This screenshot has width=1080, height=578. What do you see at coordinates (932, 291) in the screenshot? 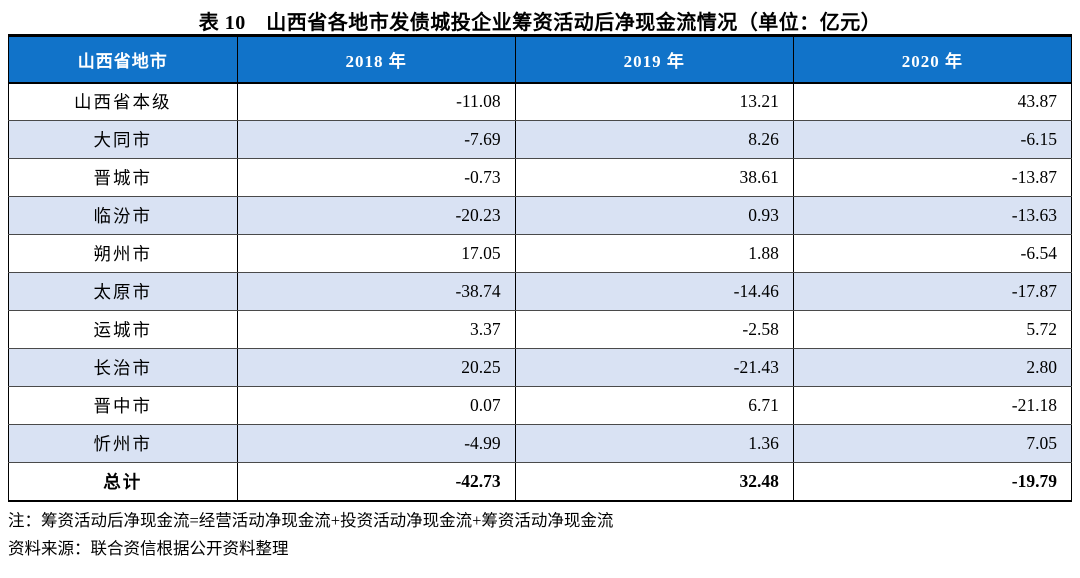
I see `value-cell: -17.87` at bounding box center [932, 291].